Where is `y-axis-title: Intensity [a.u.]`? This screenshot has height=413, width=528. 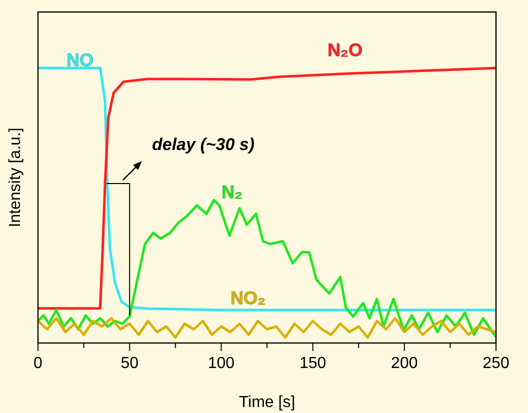
y-axis-title: Intensity [a.u.] is located at coordinates (15, 178).